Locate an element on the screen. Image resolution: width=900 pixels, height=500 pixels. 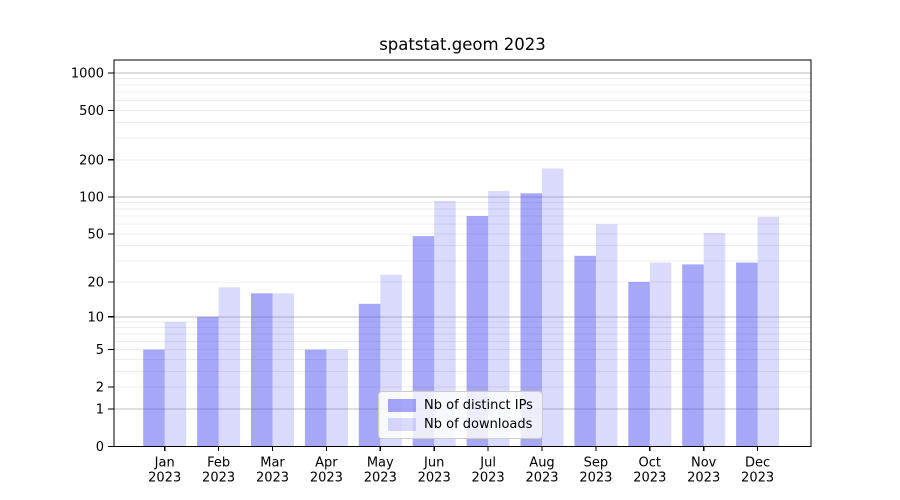
bar-apr-2023-s1 is located at coordinates (337, 398).